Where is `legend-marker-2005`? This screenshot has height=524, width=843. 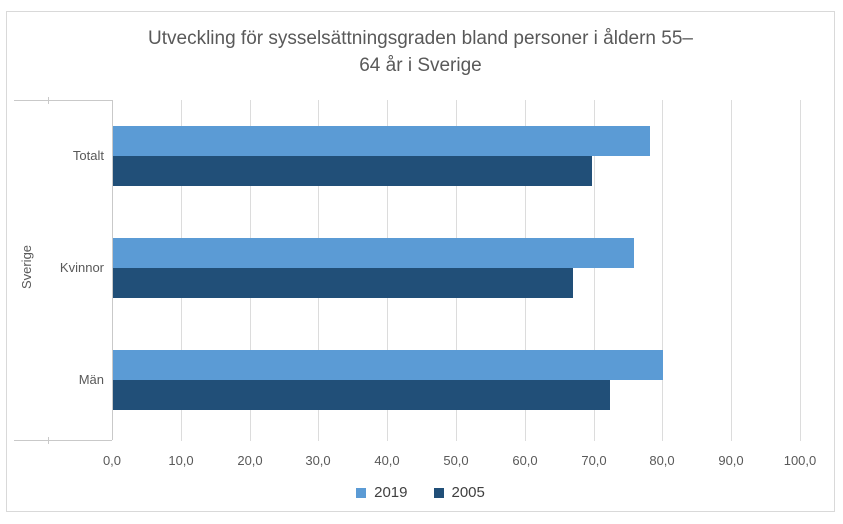
legend-marker-2005 is located at coordinates (438, 492).